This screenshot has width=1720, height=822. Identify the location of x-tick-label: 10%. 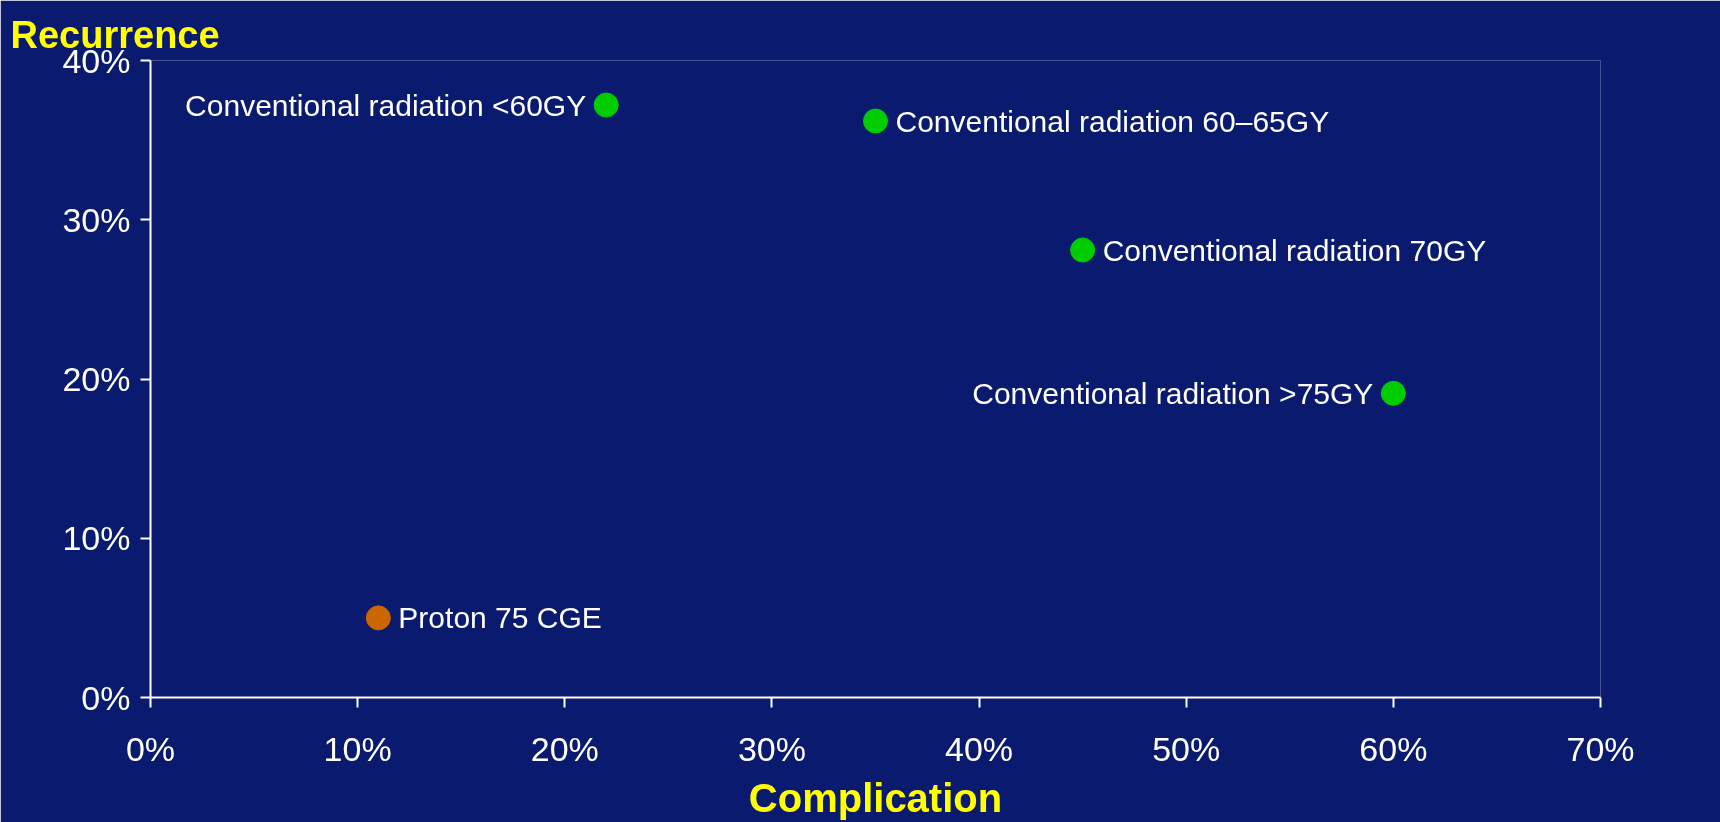
(357, 748).